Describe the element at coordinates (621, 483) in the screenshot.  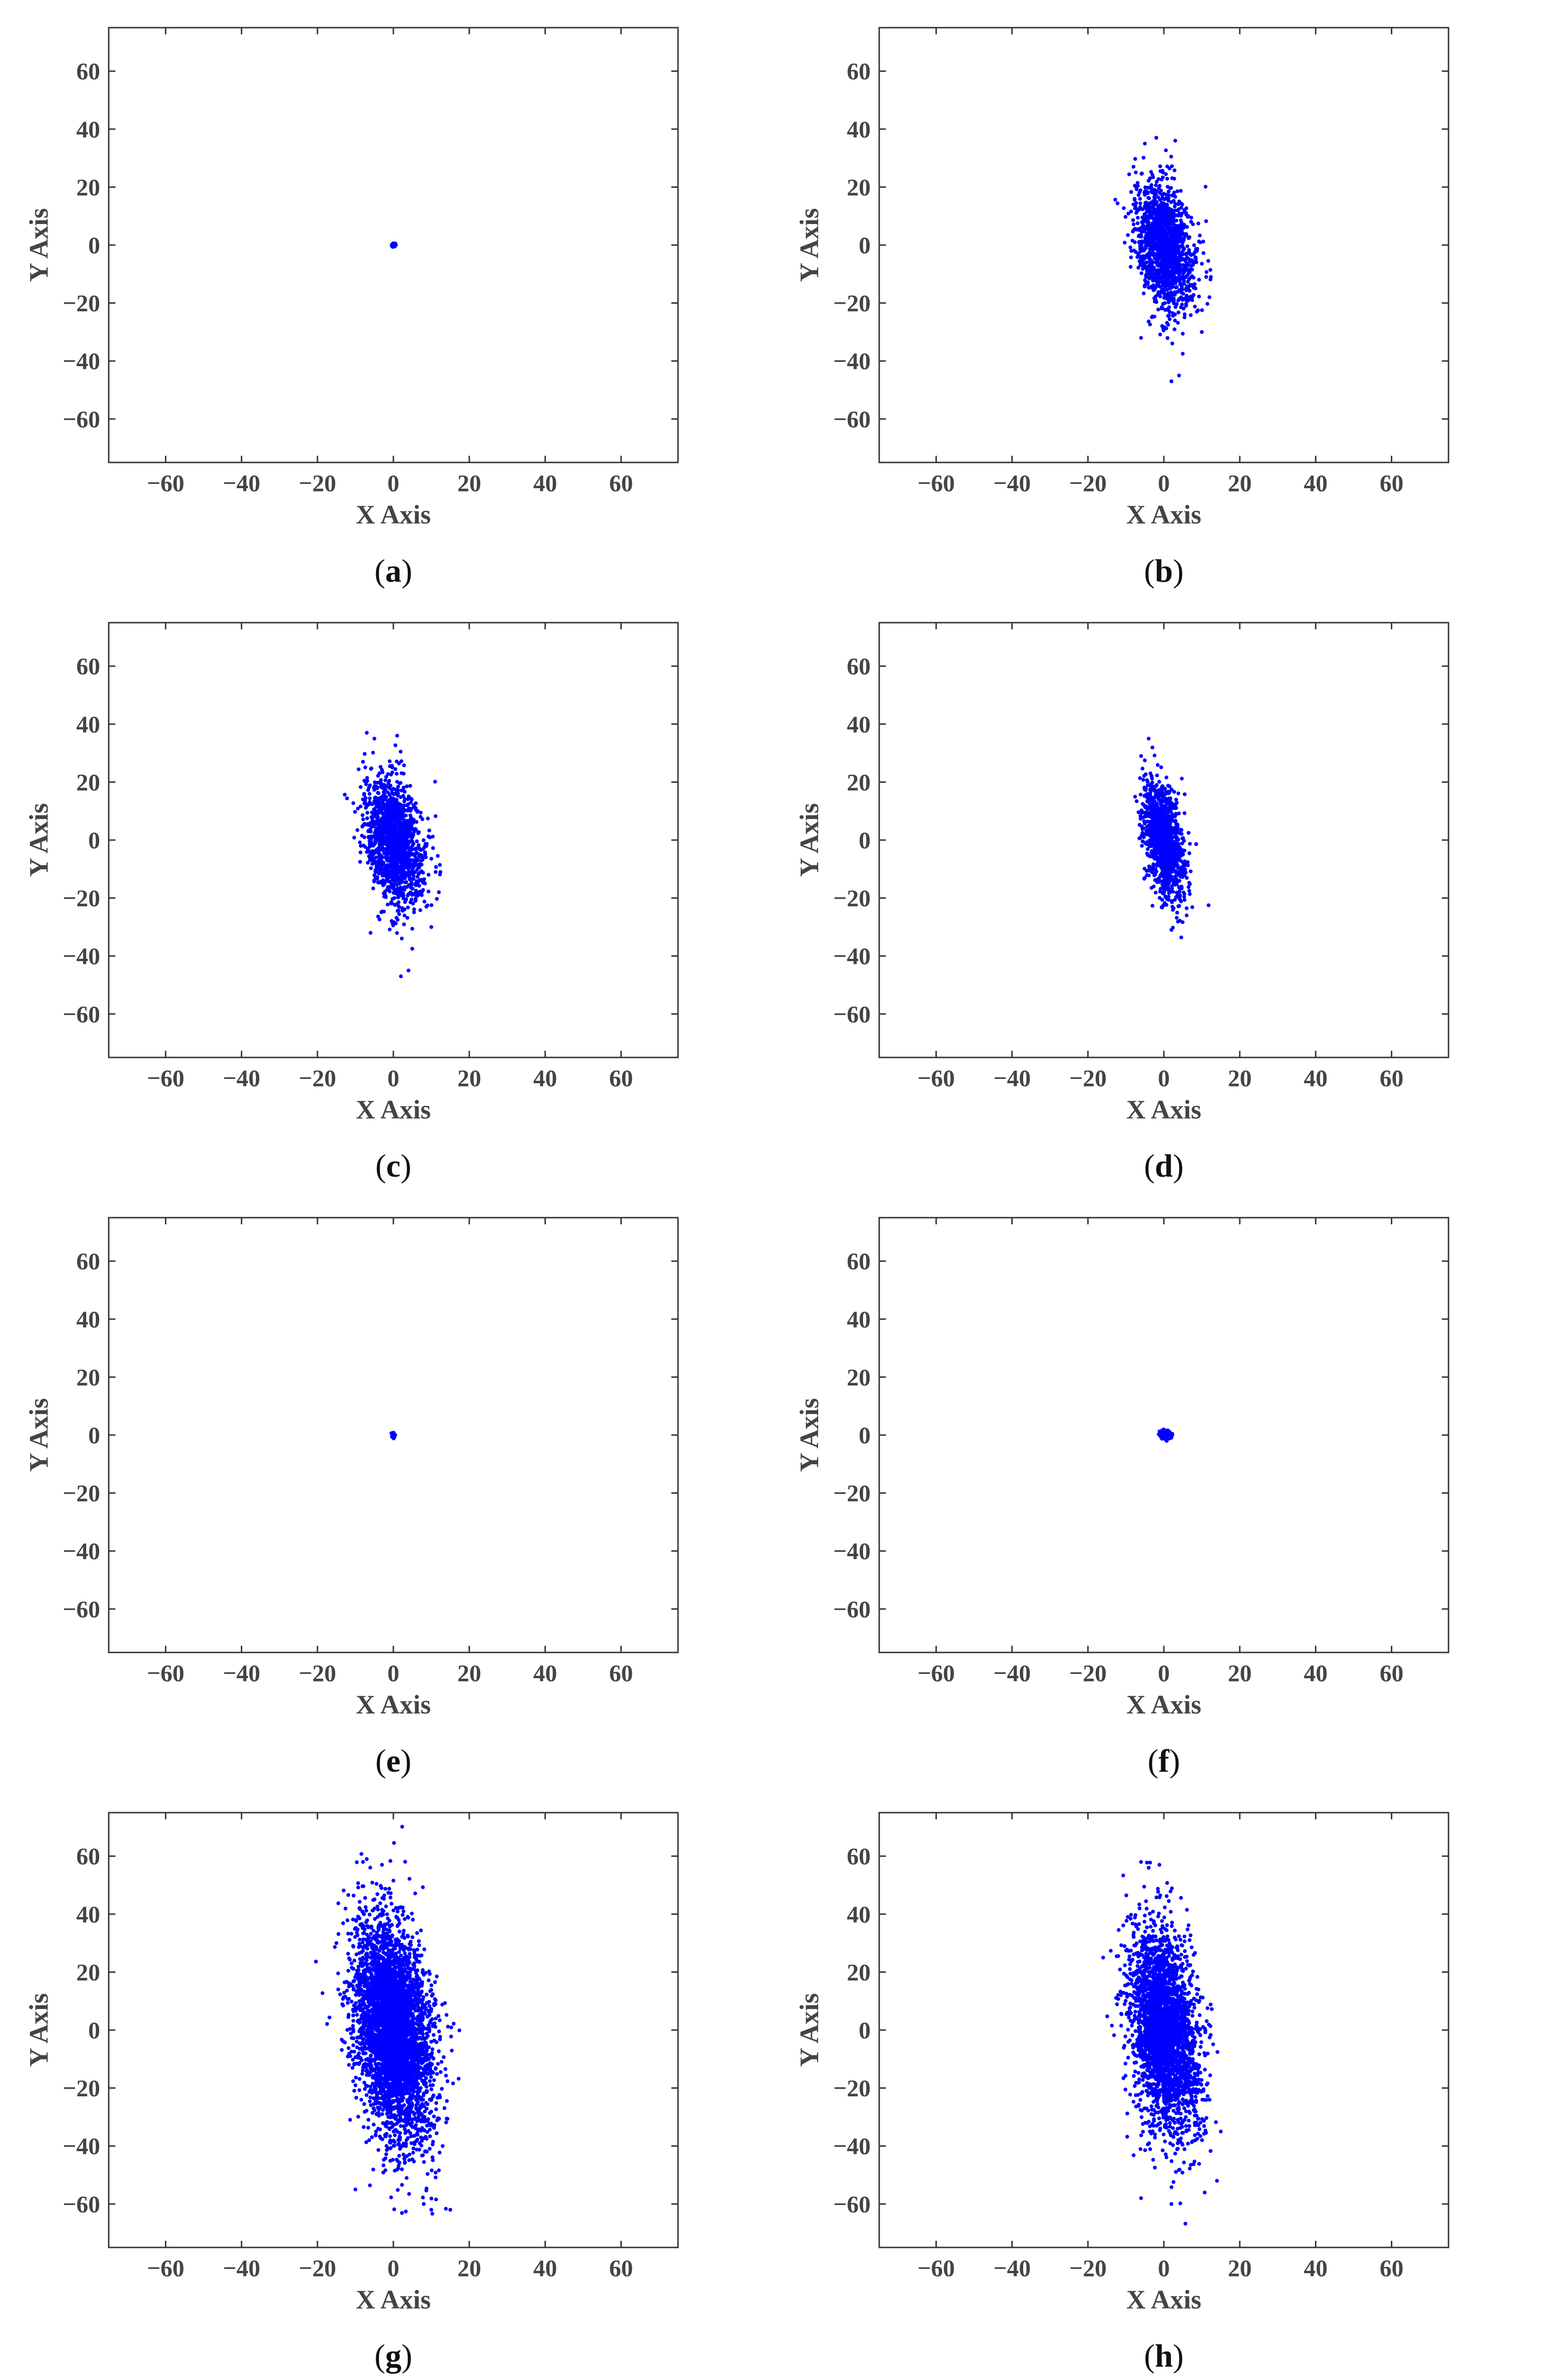
I see `x-tick-label: 60` at that location.